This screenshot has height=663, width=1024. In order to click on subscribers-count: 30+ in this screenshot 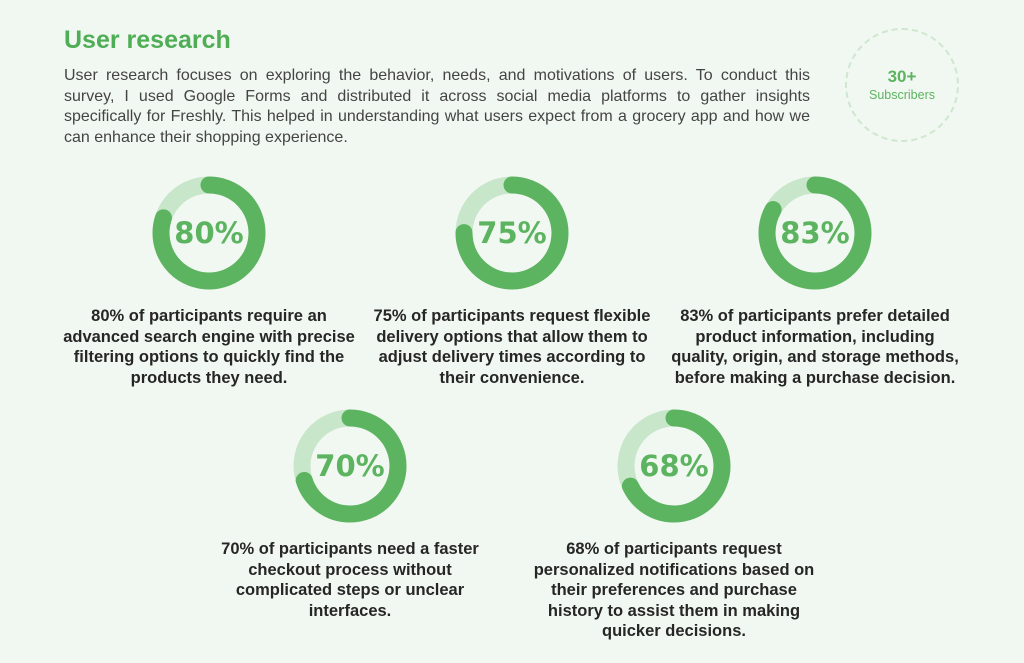, I will do `click(902, 76)`.